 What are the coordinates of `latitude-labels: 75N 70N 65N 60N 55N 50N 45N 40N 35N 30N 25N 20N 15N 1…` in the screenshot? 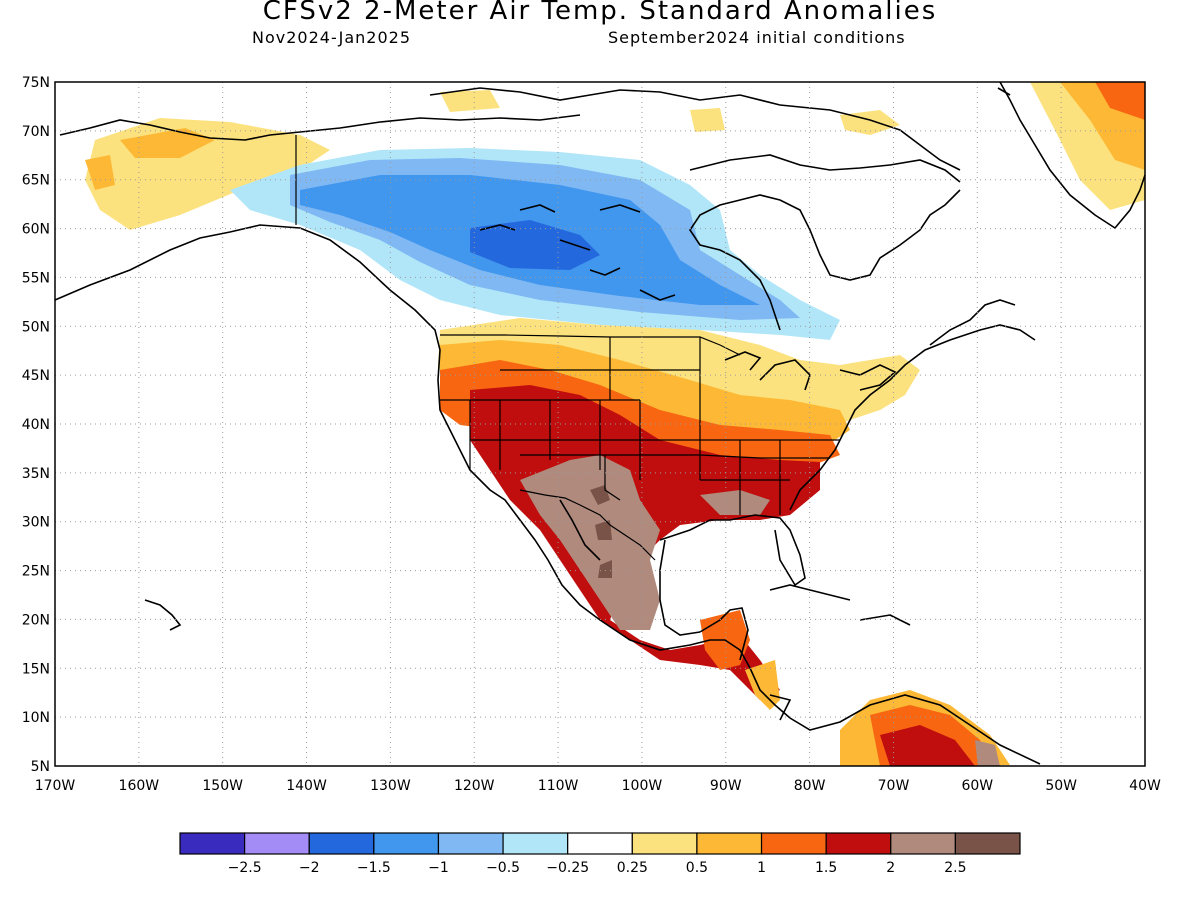 It's located at (36, 425).